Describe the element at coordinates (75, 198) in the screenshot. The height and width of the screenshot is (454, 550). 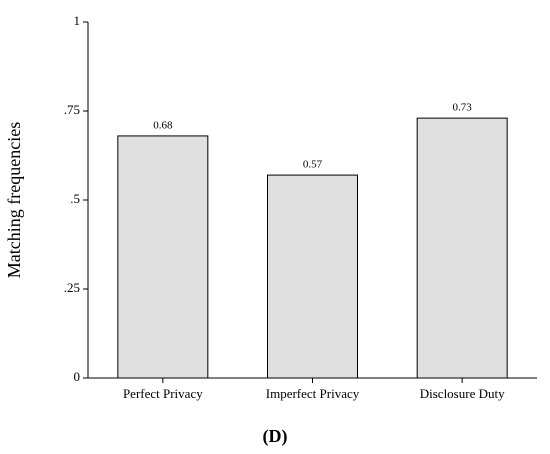
I see `y-tick-label: .5` at that location.